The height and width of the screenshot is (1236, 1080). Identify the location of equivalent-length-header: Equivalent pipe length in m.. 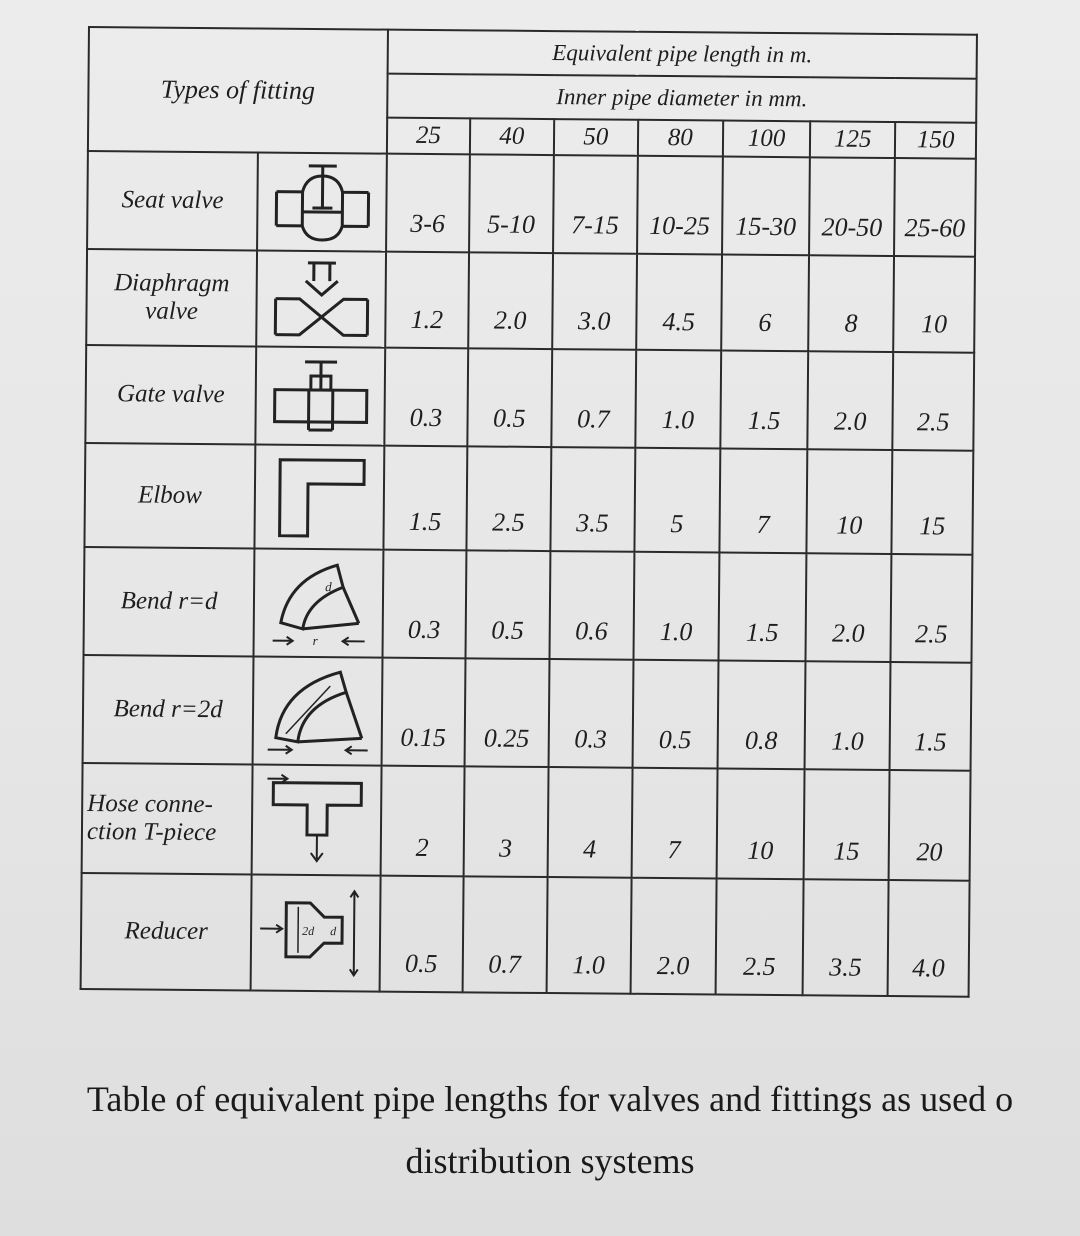
(682, 54).